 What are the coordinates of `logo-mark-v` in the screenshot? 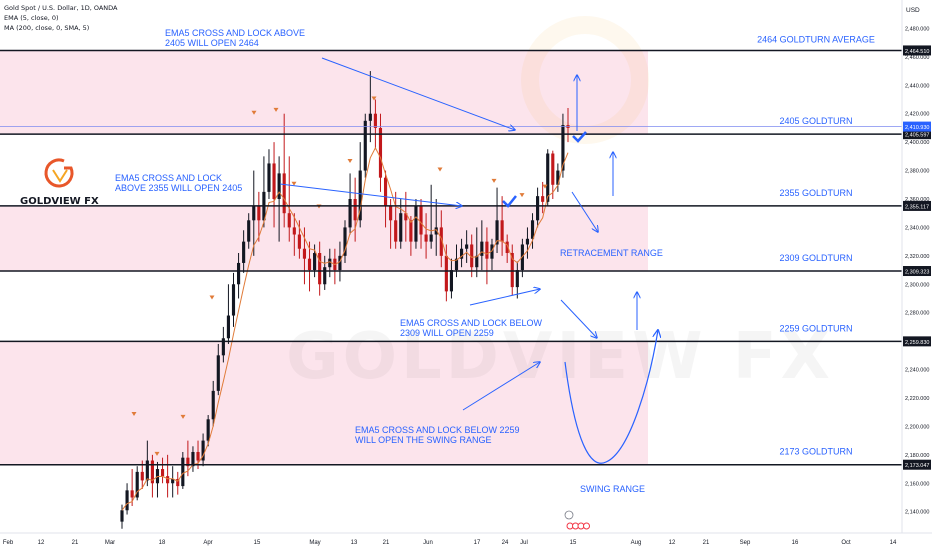 It's located at (60, 176).